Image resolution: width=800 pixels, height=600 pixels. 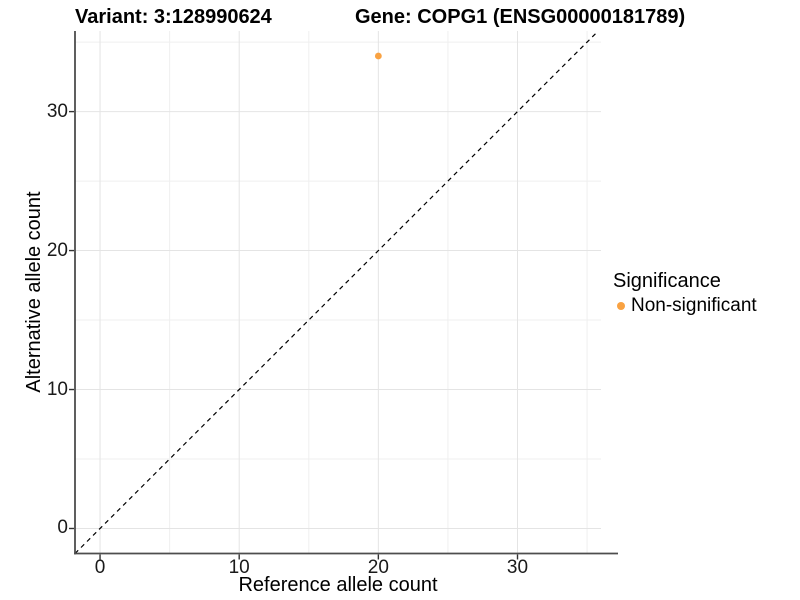 I want to click on y-tick-label: 30, so click(x=57, y=111).